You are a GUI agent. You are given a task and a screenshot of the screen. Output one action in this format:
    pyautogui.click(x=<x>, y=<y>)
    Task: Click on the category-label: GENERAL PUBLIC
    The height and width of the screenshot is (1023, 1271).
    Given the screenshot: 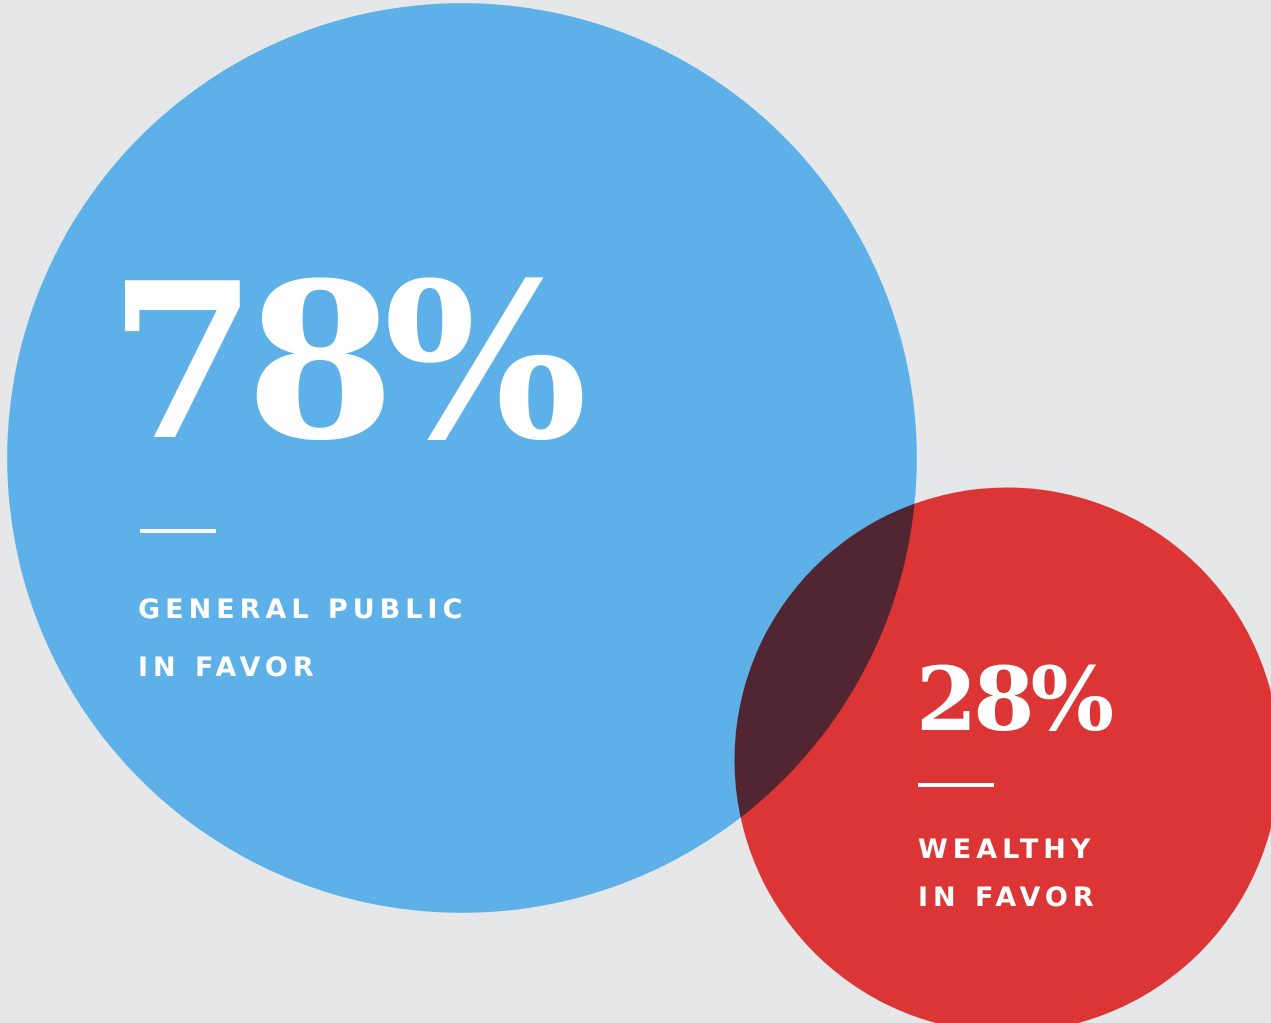 What is the action you would take?
    pyautogui.click(x=302, y=609)
    